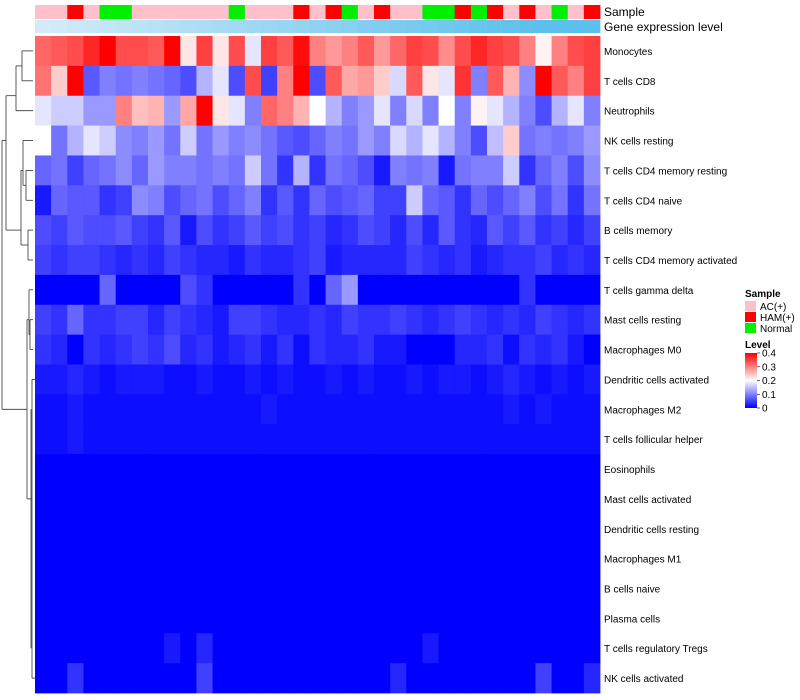 Image resolution: width=800 pixels, height=700 pixels. I want to click on row-label: B cells memory, so click(638, 231).